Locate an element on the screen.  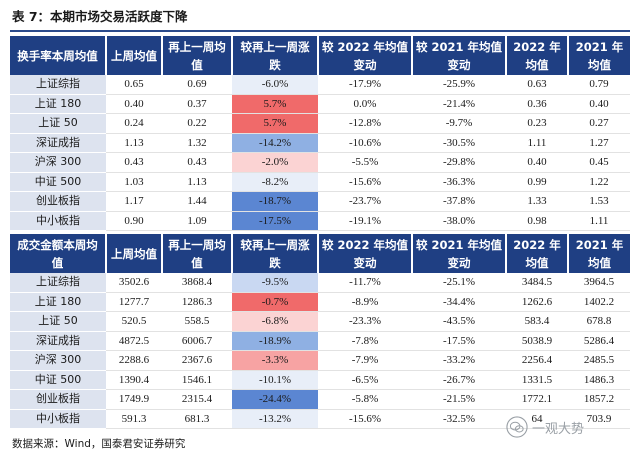
table-row: 沪深 300 0.43 0.43 -2.0% -5.5% -29.8% 0.40 0.45 is located at coordinates (320, 162).